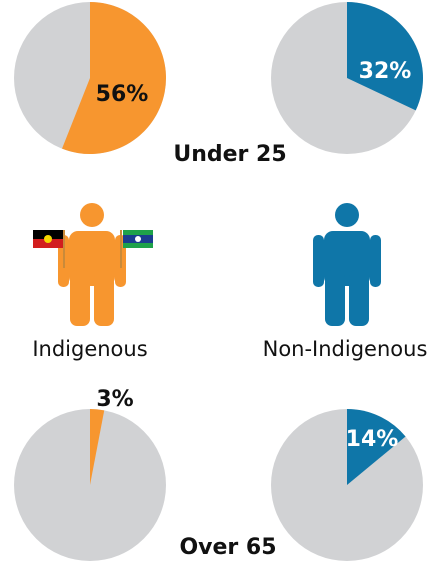  Describe the element at coordinates (227, 547) in the screenshot. I see `row-title: Over 65` at that location.